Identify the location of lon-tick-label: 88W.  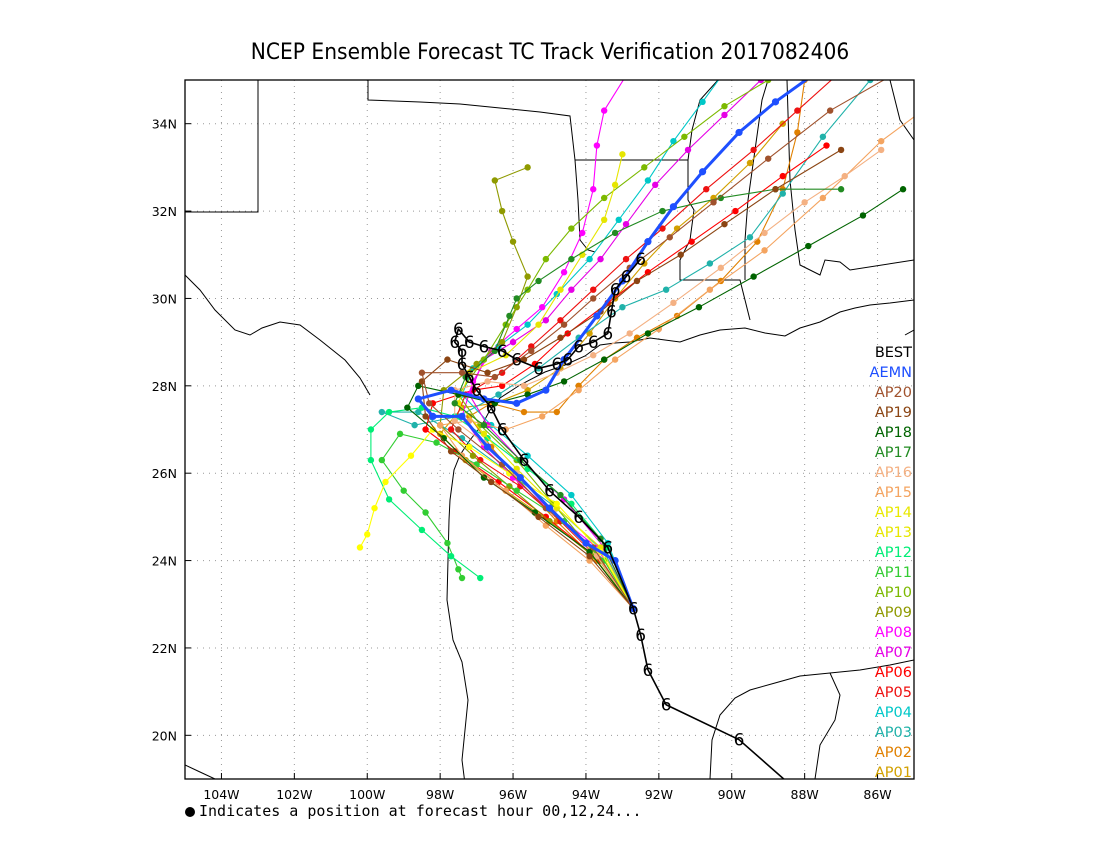
(805, 794).